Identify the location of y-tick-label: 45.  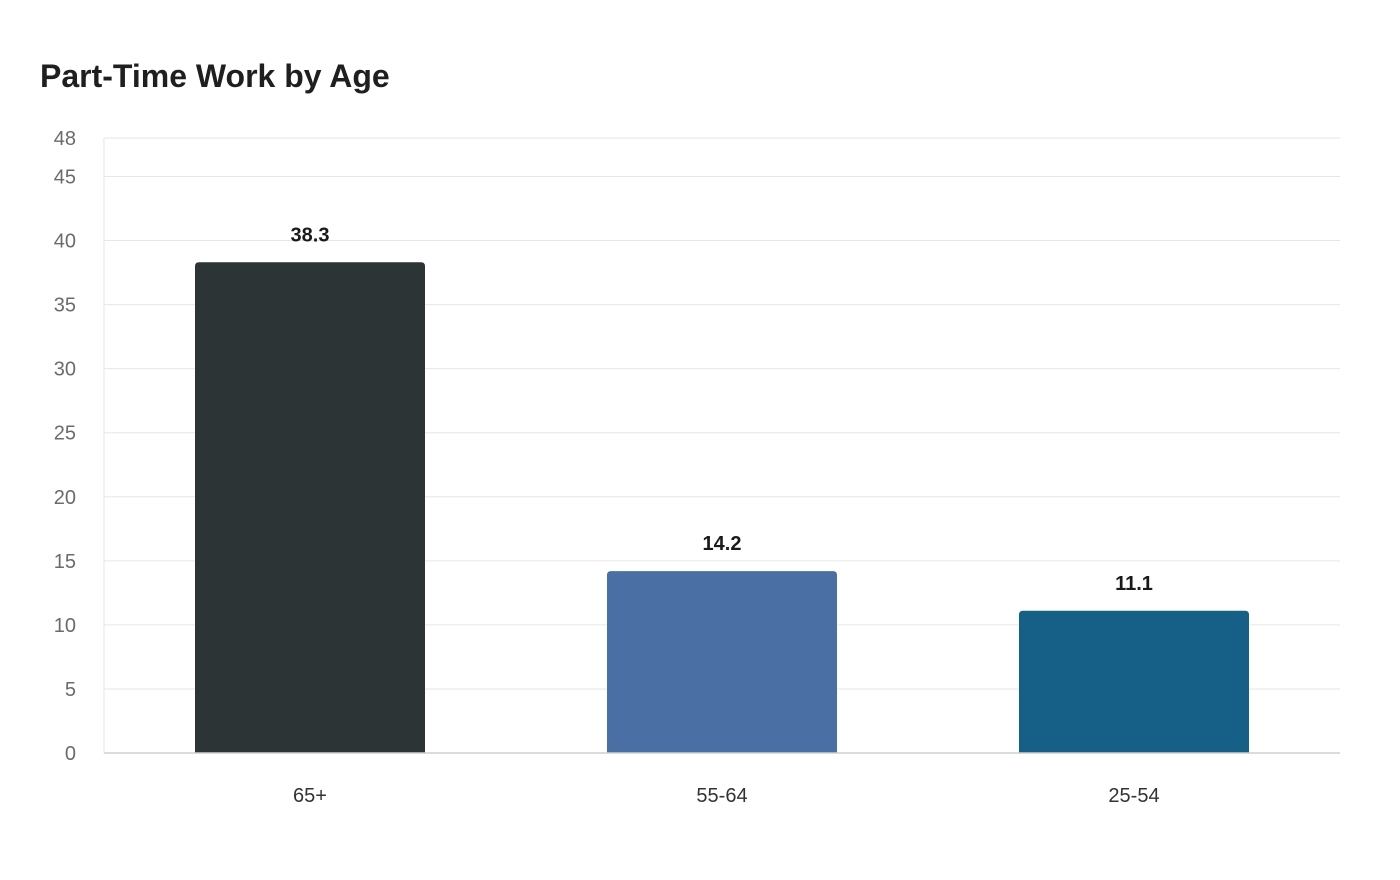
(65, 177).